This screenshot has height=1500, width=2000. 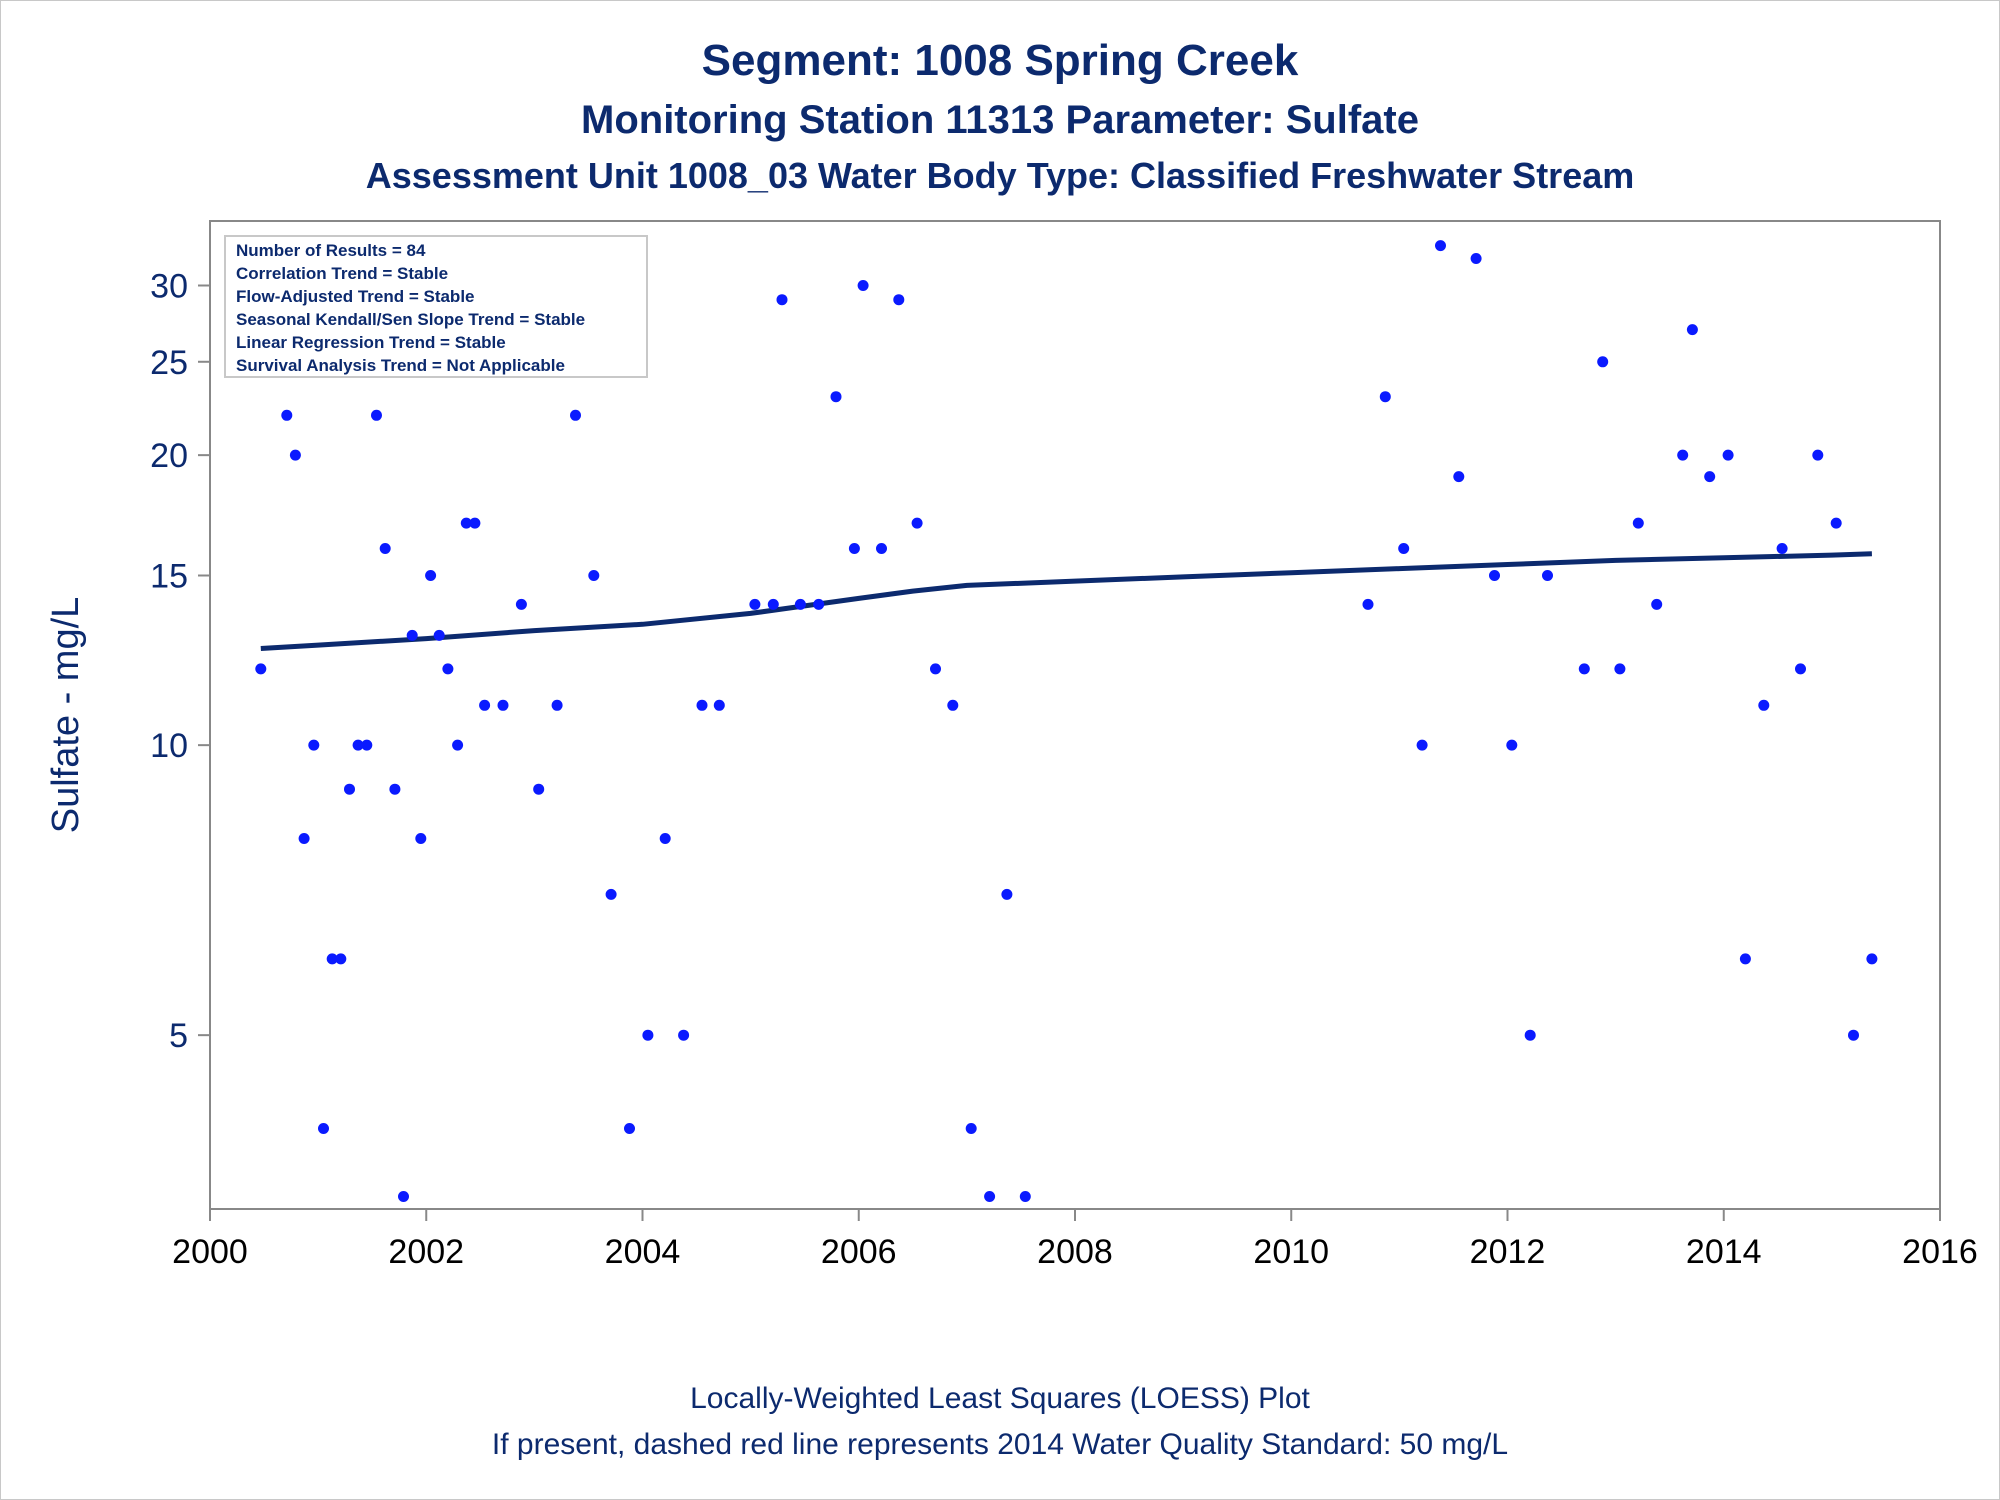 What do you see at coordinates (643, 1252) in the screenshot?
I see `x-tick-label: 2004` at bounding box center [643, 1252].